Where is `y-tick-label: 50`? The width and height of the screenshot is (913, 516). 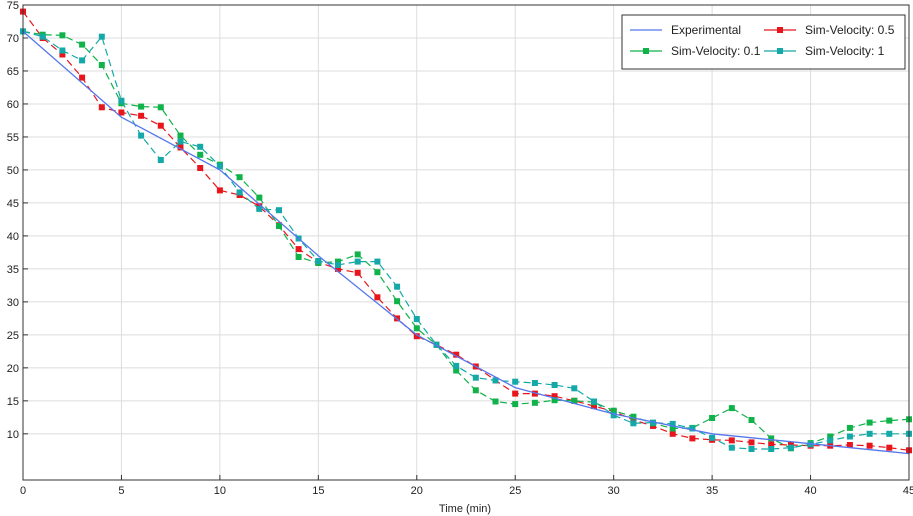 y-tick-label: 50 is located at coordinates (13, 171).